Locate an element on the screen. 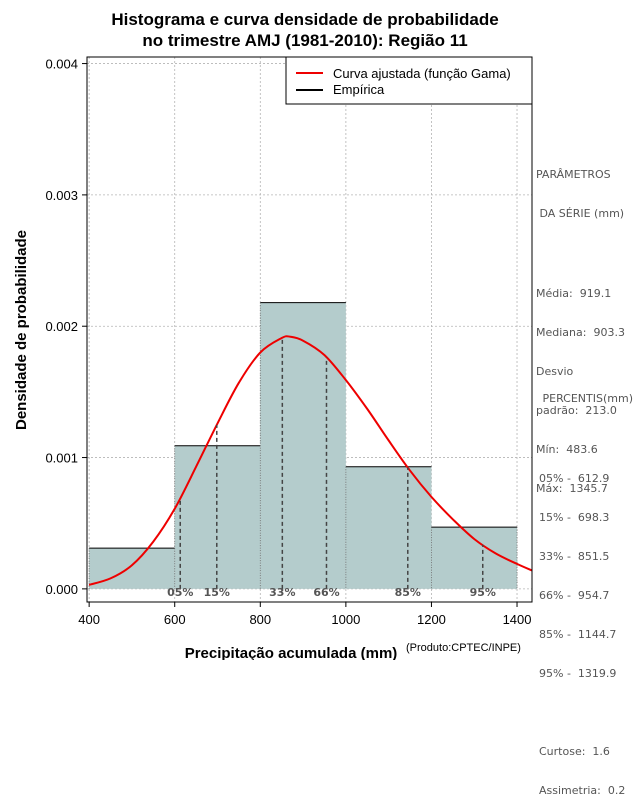 This screenshot has height=810, width=640. p85-value: 85% - 1144.7 is located at coordinates (578, 634).